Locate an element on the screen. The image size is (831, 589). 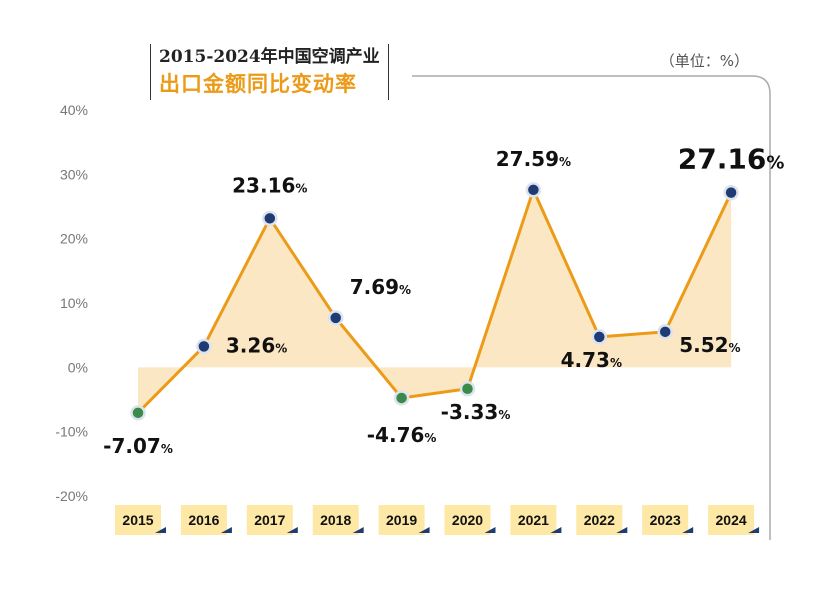
x-tick-label: 2021 is located at coordinates (533, 520).